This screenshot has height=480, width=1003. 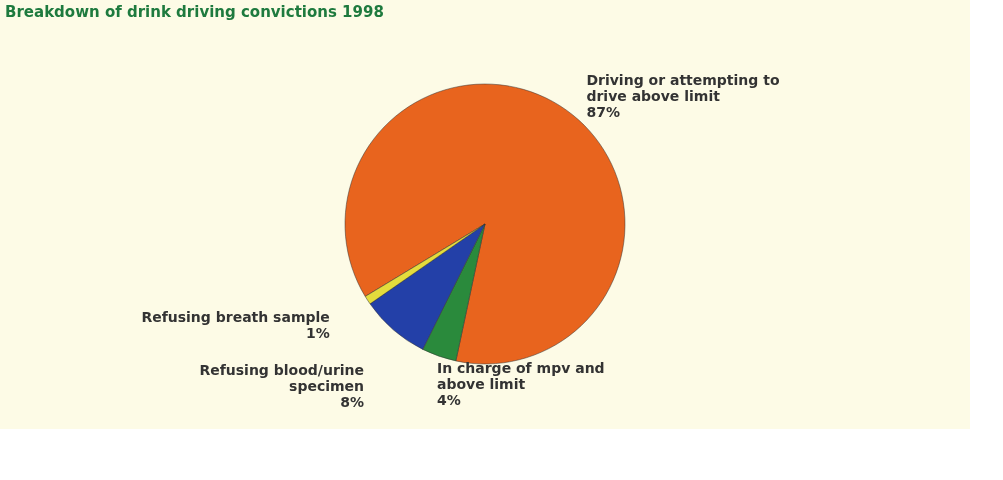 I want to click on data-label: 87%, so click(x=603, y=112).